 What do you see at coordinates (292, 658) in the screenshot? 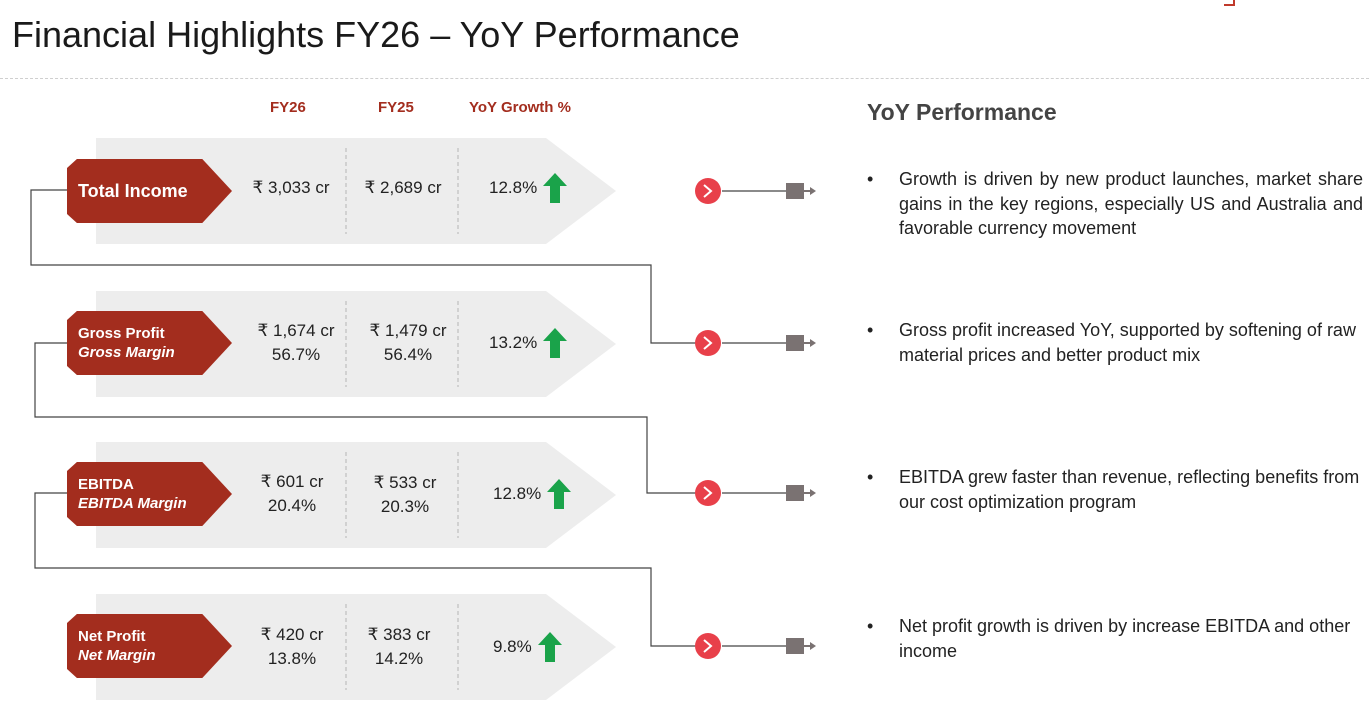
I see `fy26-margin: 13.8%` at bounding box center [292, 658].